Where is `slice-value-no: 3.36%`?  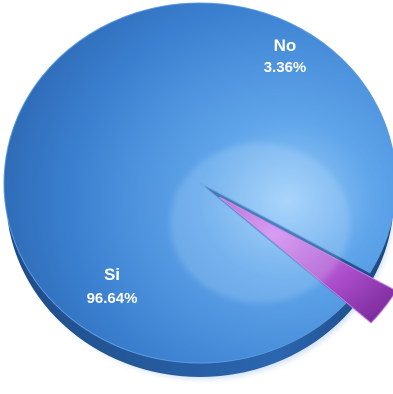
slice-value-no: 3.36% is located at coordinates (285, 67).